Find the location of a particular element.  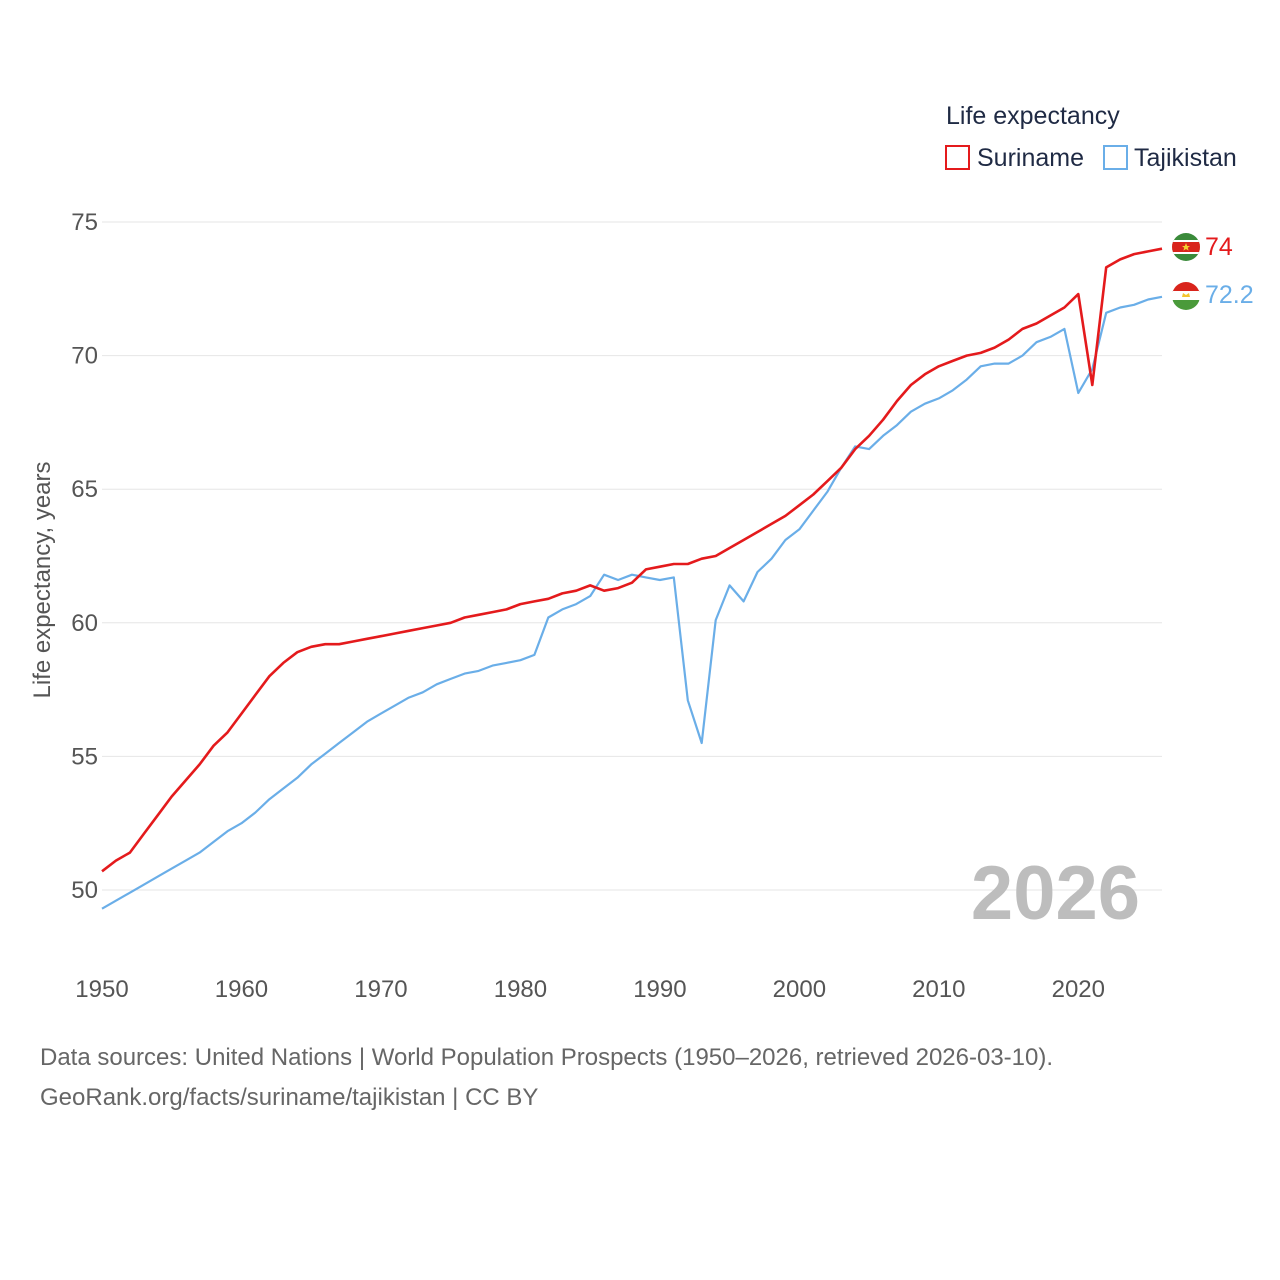

x-tick-label: 1980 is located at coordinates (520, 989).